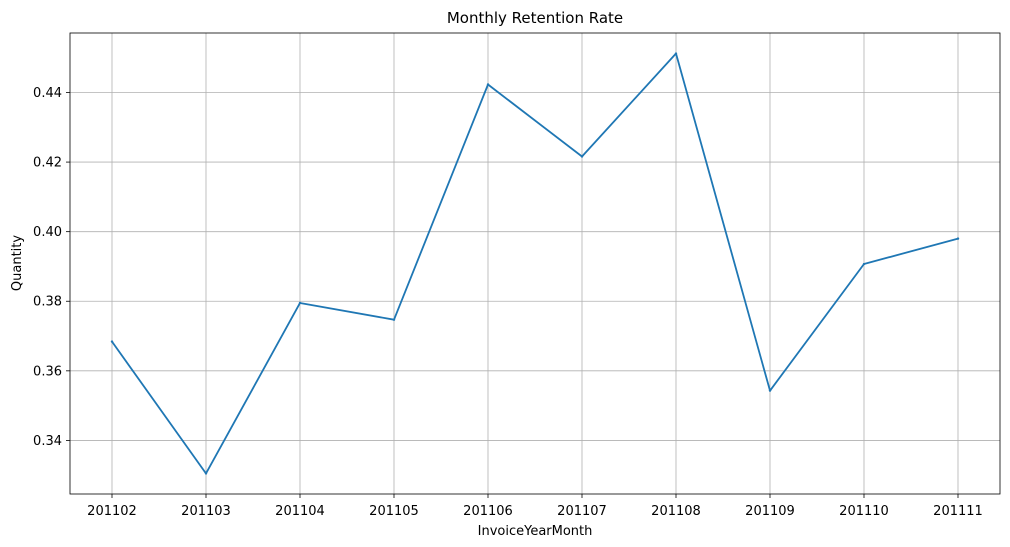  I want to click on x-tick-label: 201107, so click(582, 511).